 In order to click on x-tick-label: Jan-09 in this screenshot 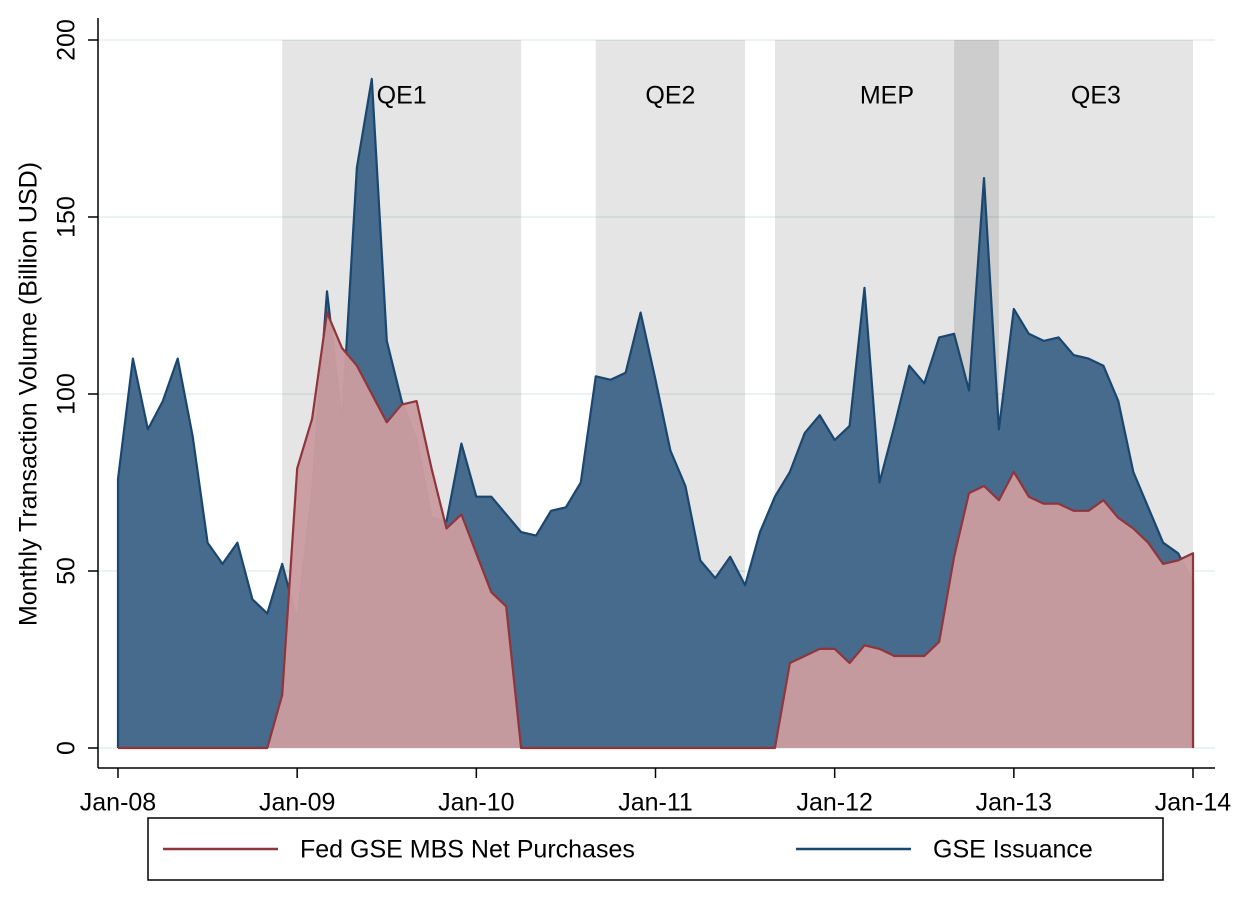, I will do `click(297, 803)`.